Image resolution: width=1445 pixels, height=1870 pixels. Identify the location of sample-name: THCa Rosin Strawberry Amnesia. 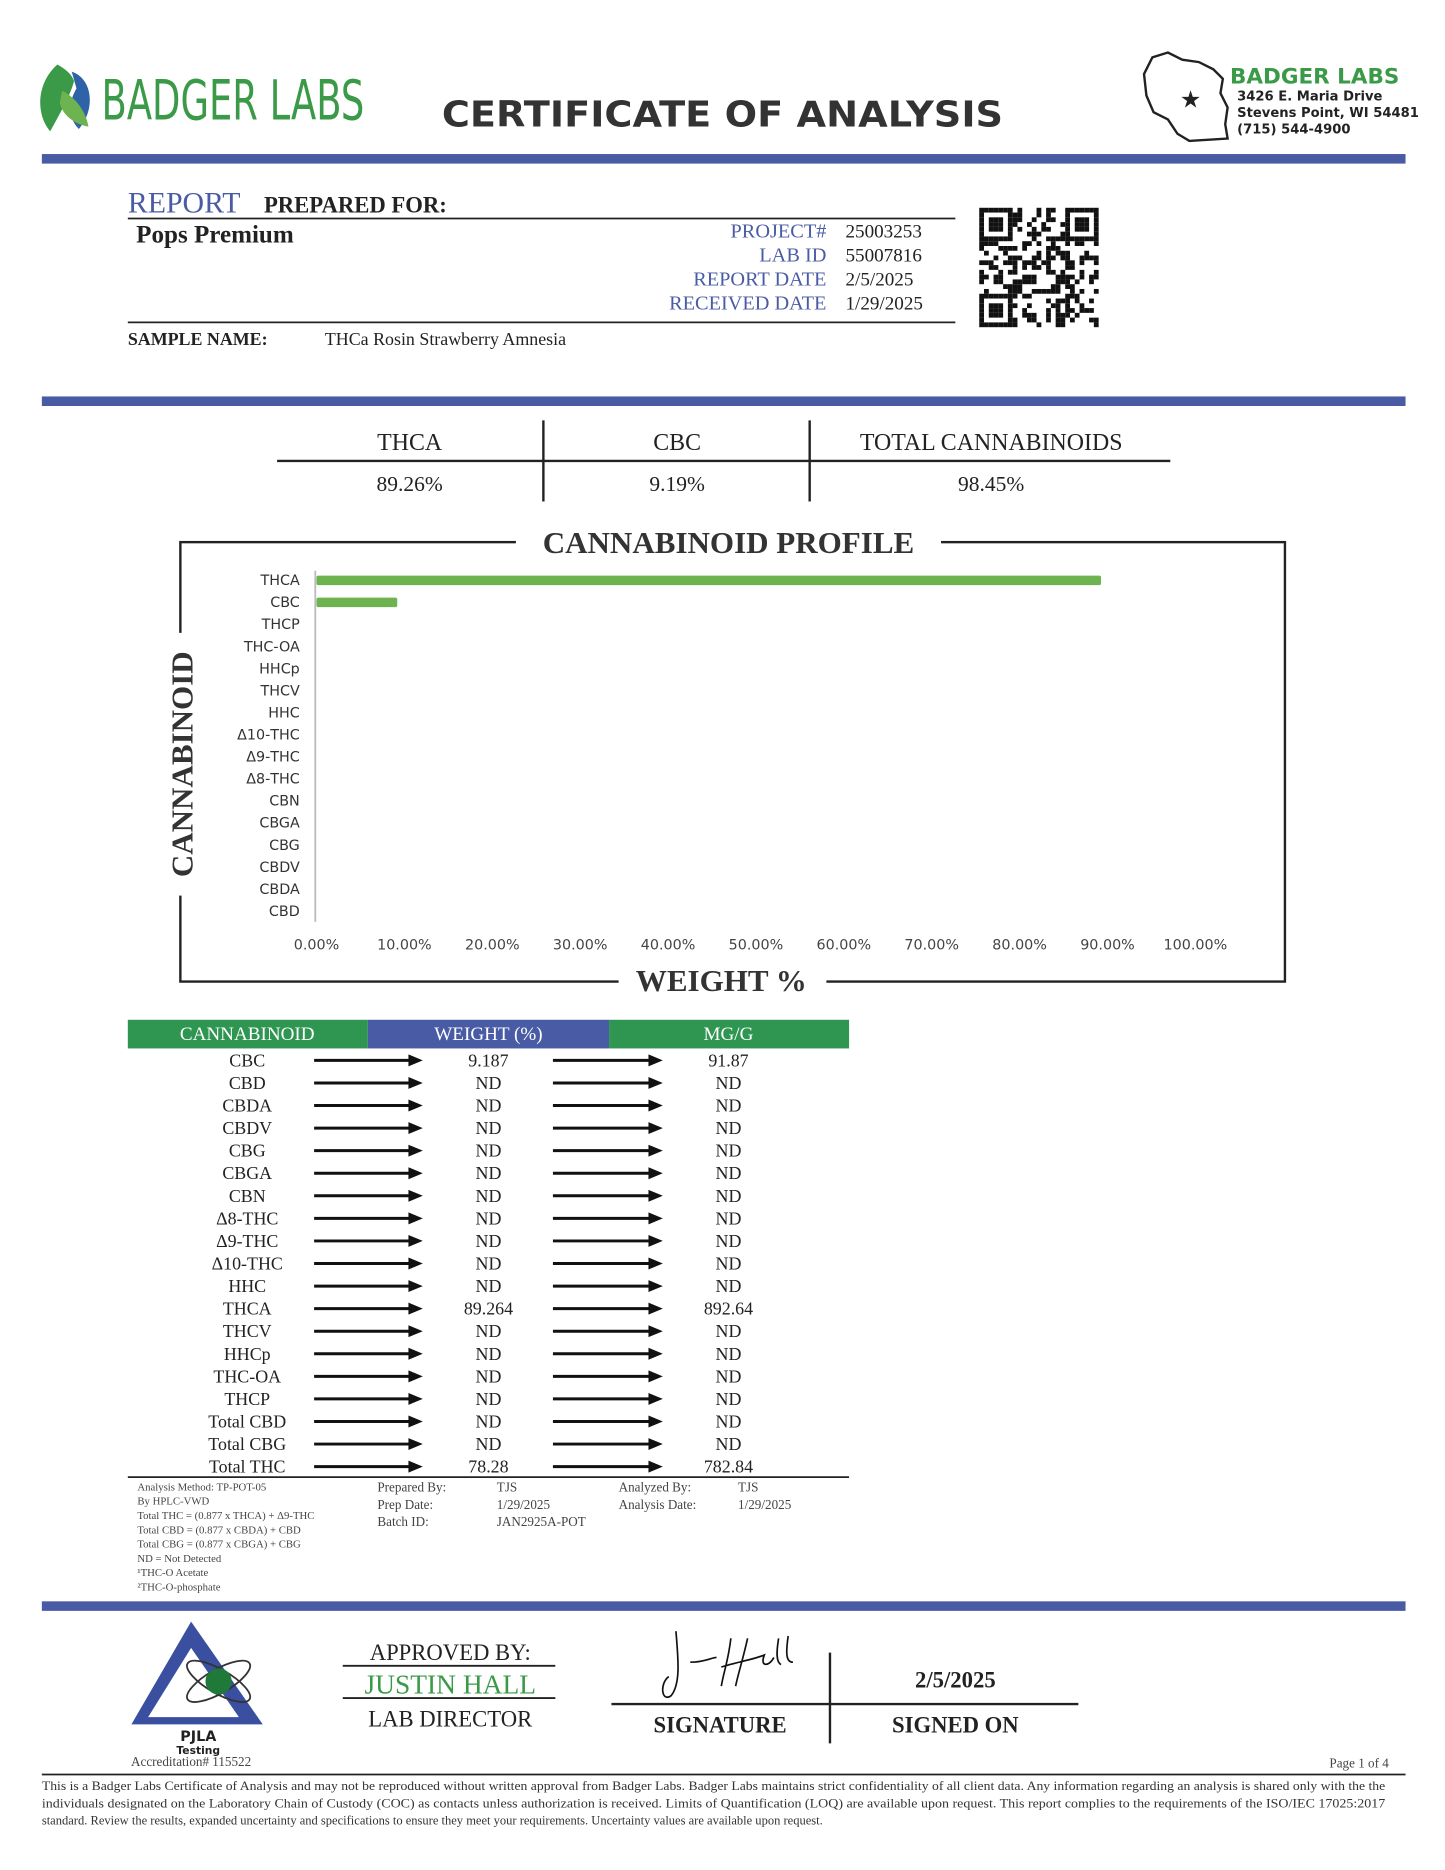
(445, 339).